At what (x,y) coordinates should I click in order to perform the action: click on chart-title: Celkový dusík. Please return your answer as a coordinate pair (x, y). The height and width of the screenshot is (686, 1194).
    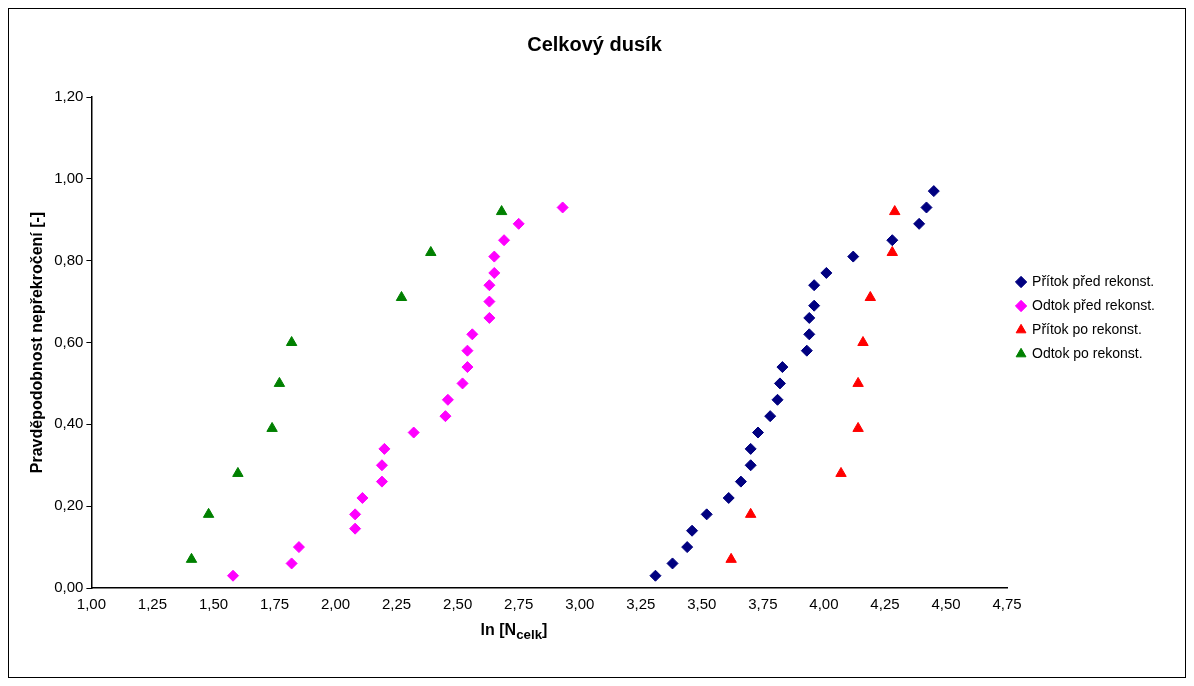
    Looking at the image, I should click on (595, 43).